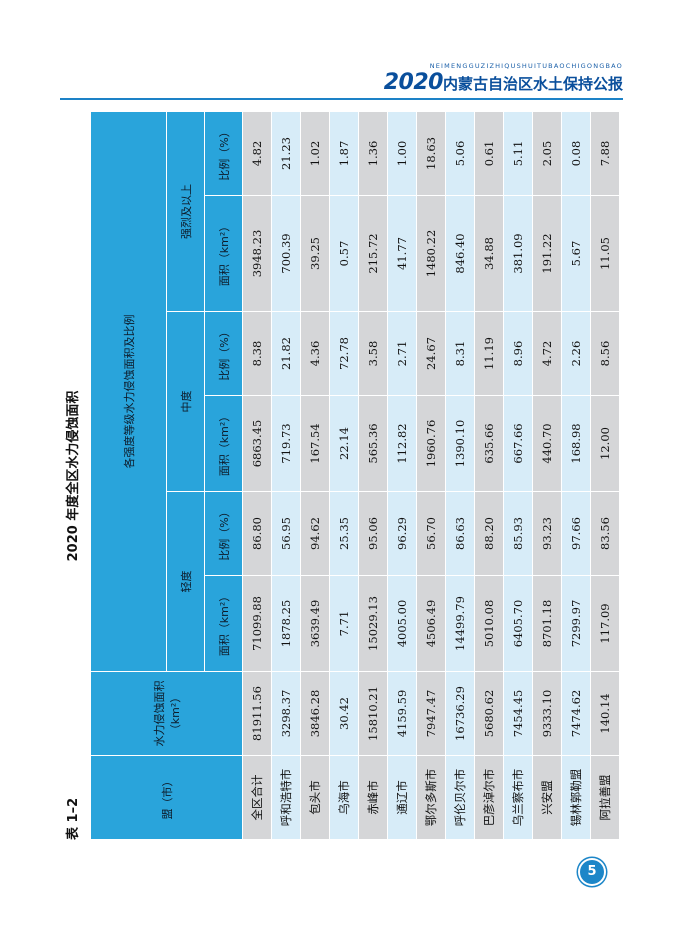 Image resolution: width=681 pixels, height=928 pixels. Describe the element at coordinates (166, 797) in the screenshot. I see `header-region: 盟（市）` at that location.